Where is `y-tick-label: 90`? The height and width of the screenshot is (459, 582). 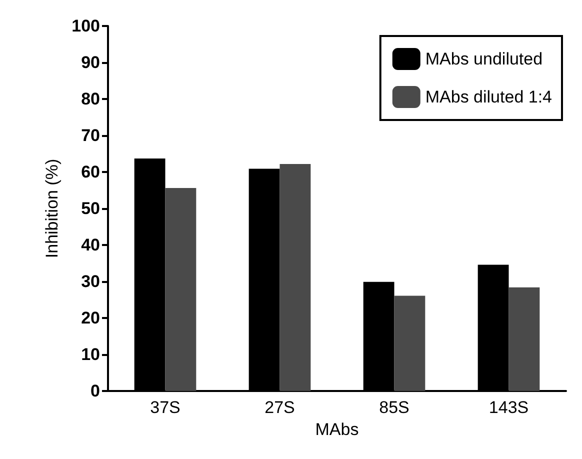
y-tick-label: 90 is located at coordinates (90, 62).